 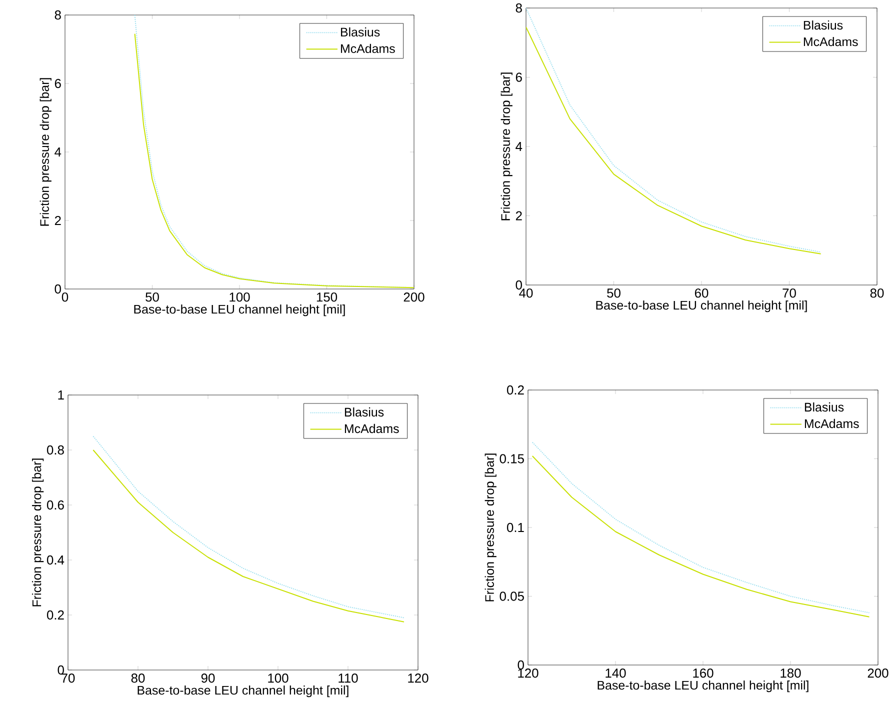 What do you see at coordinates (616, 673) in the screenshot?
I see `x-tick-label: 140` at bounding box center [616, 673].